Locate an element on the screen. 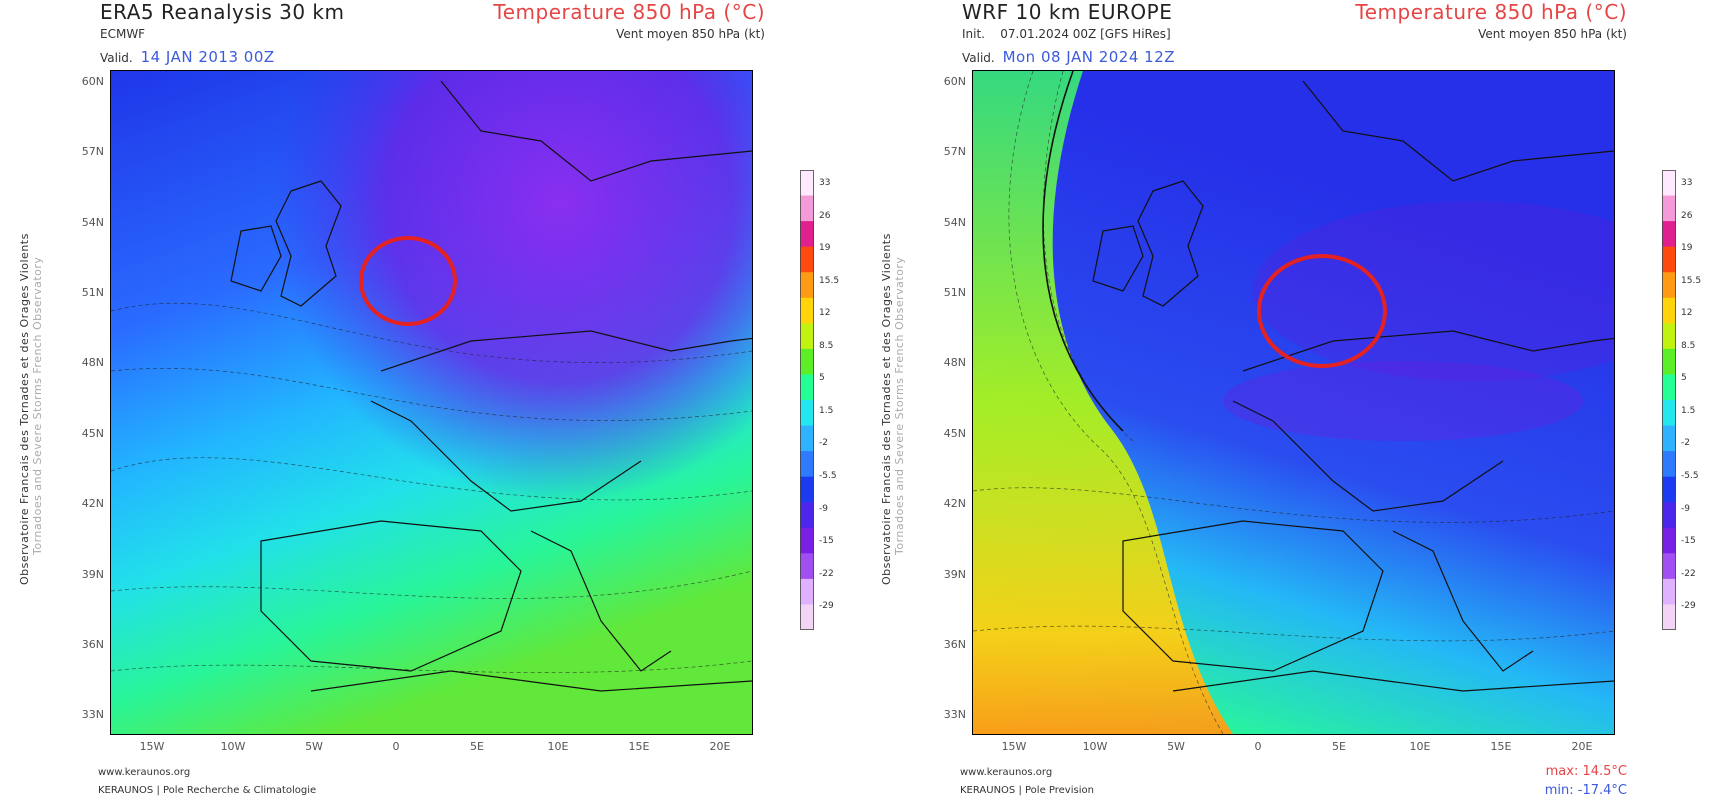  right-lat-label: 36N is located at coordinates (954, 644).